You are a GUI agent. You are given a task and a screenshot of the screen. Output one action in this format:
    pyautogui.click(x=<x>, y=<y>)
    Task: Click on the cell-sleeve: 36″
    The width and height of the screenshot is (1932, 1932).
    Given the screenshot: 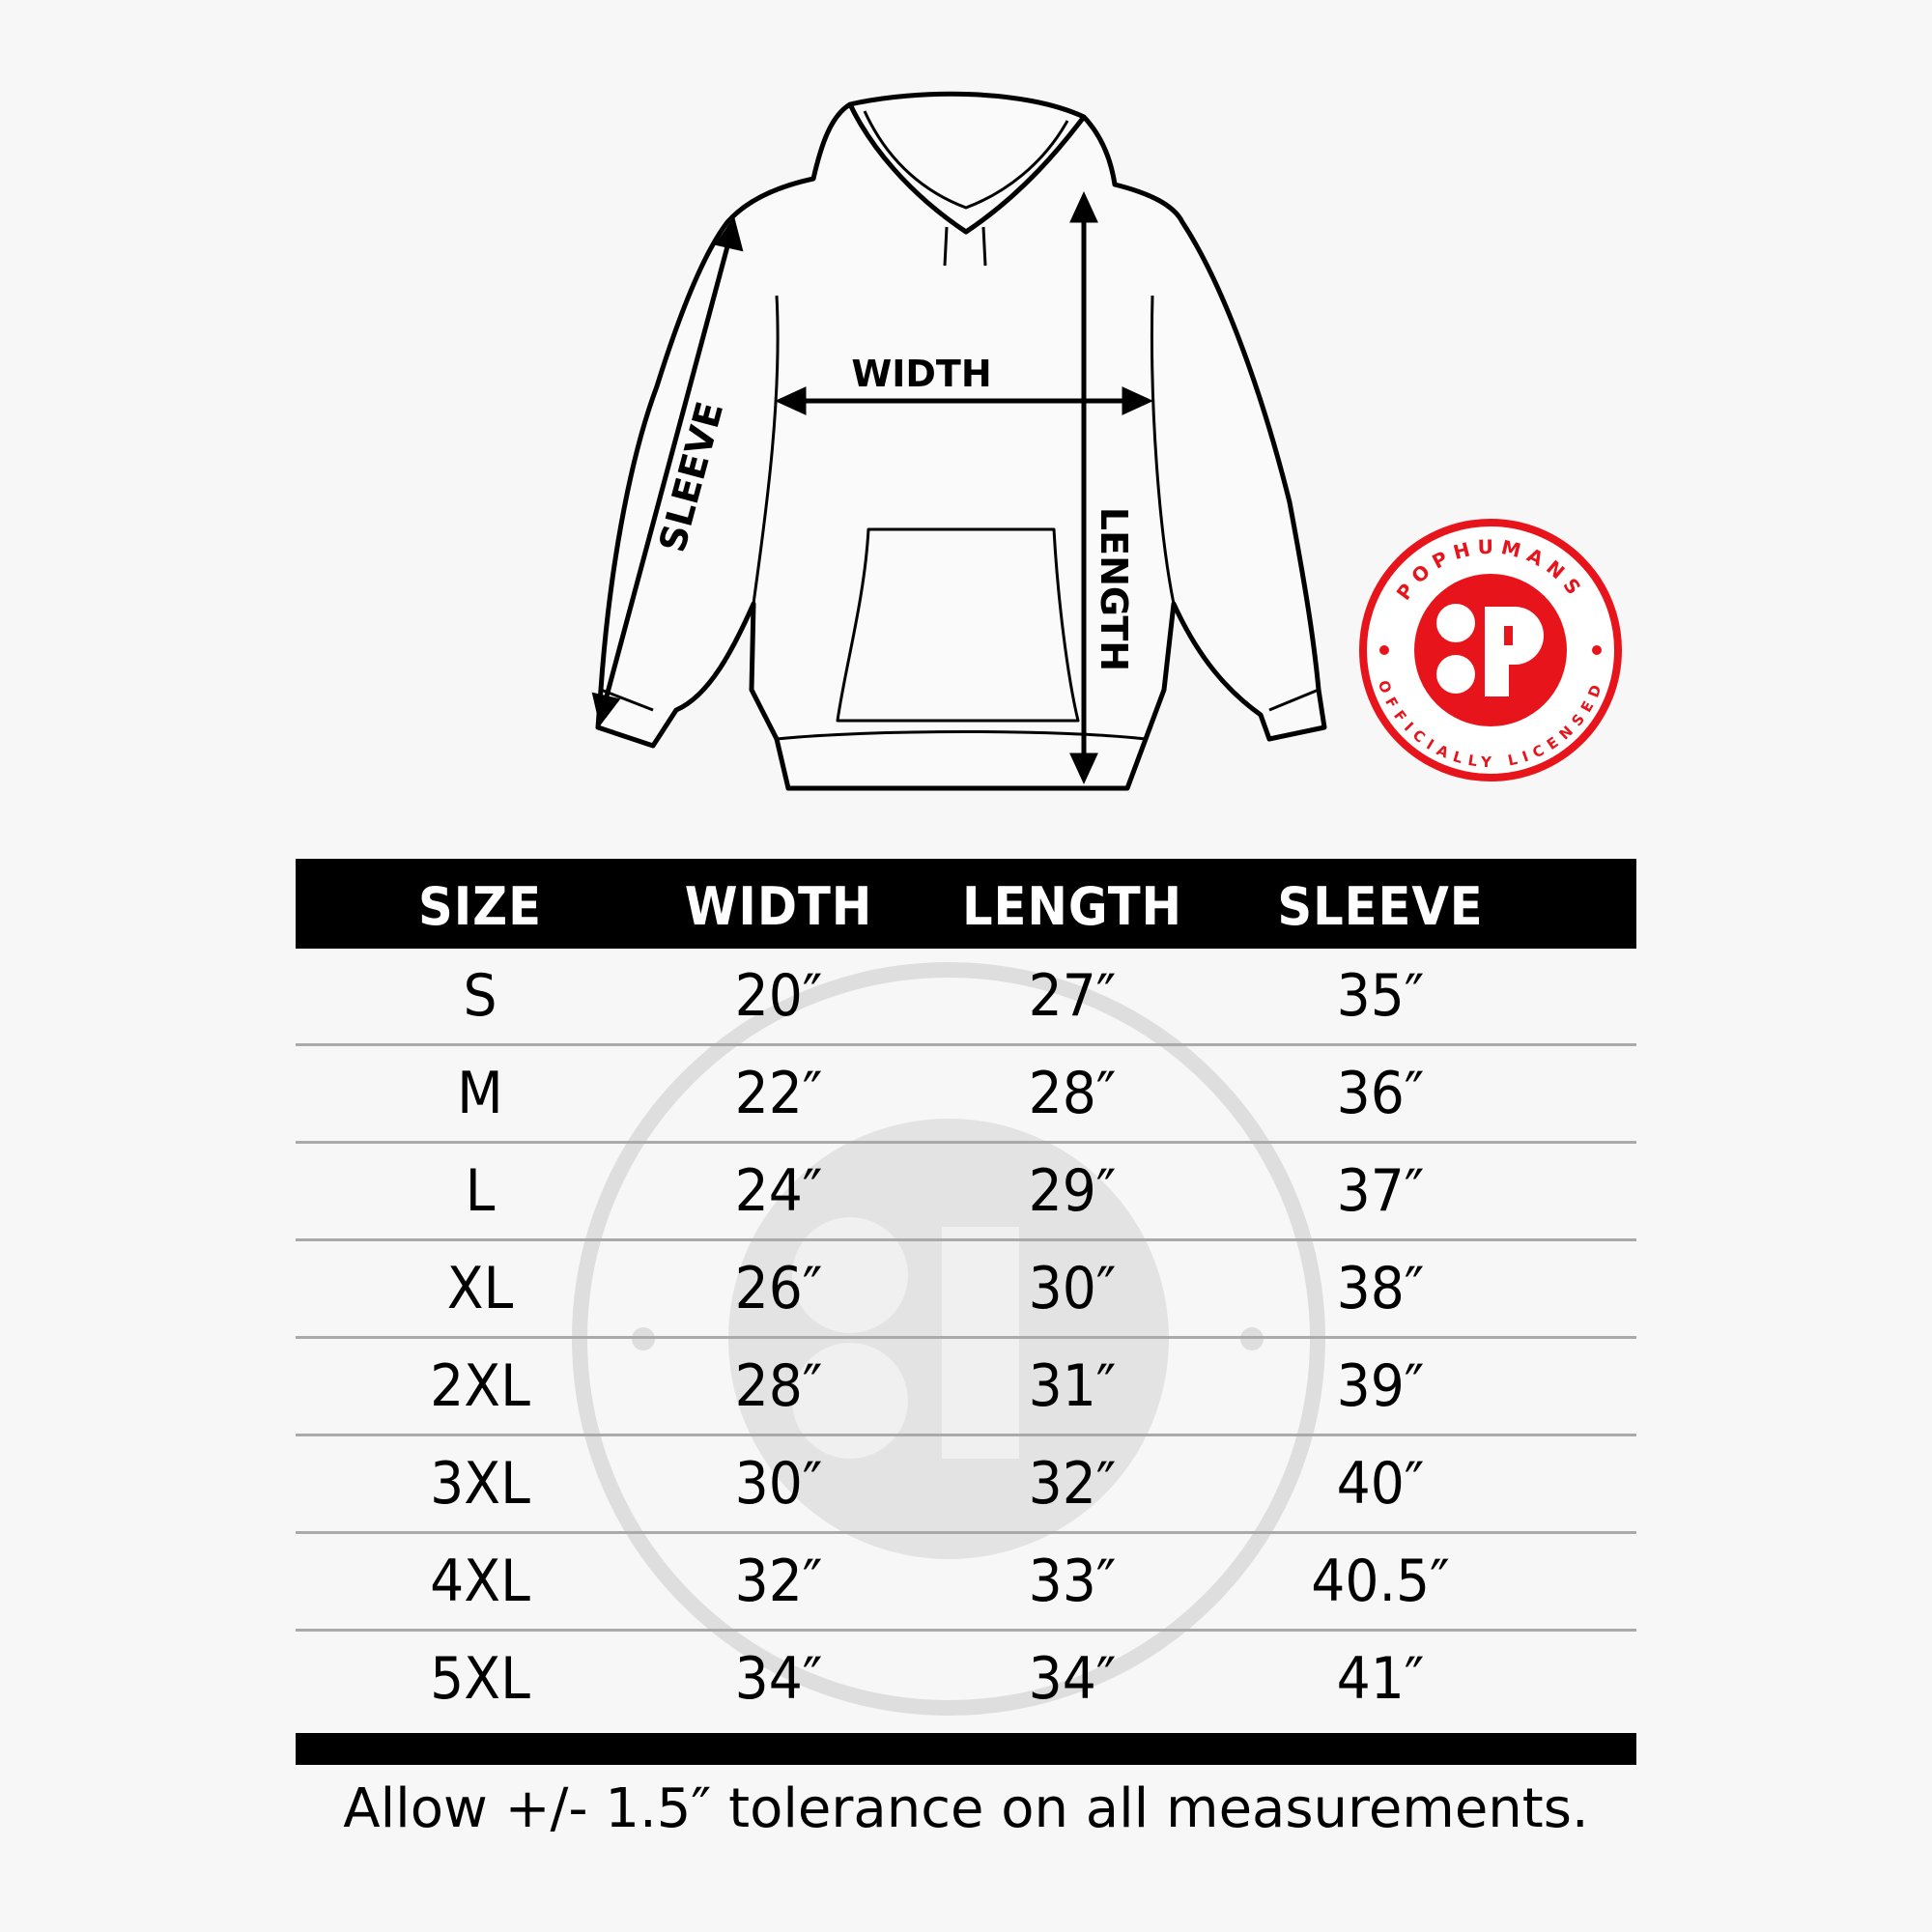 What is the action you would take?
    pyautogui.click(x=1380, y=1093)
    